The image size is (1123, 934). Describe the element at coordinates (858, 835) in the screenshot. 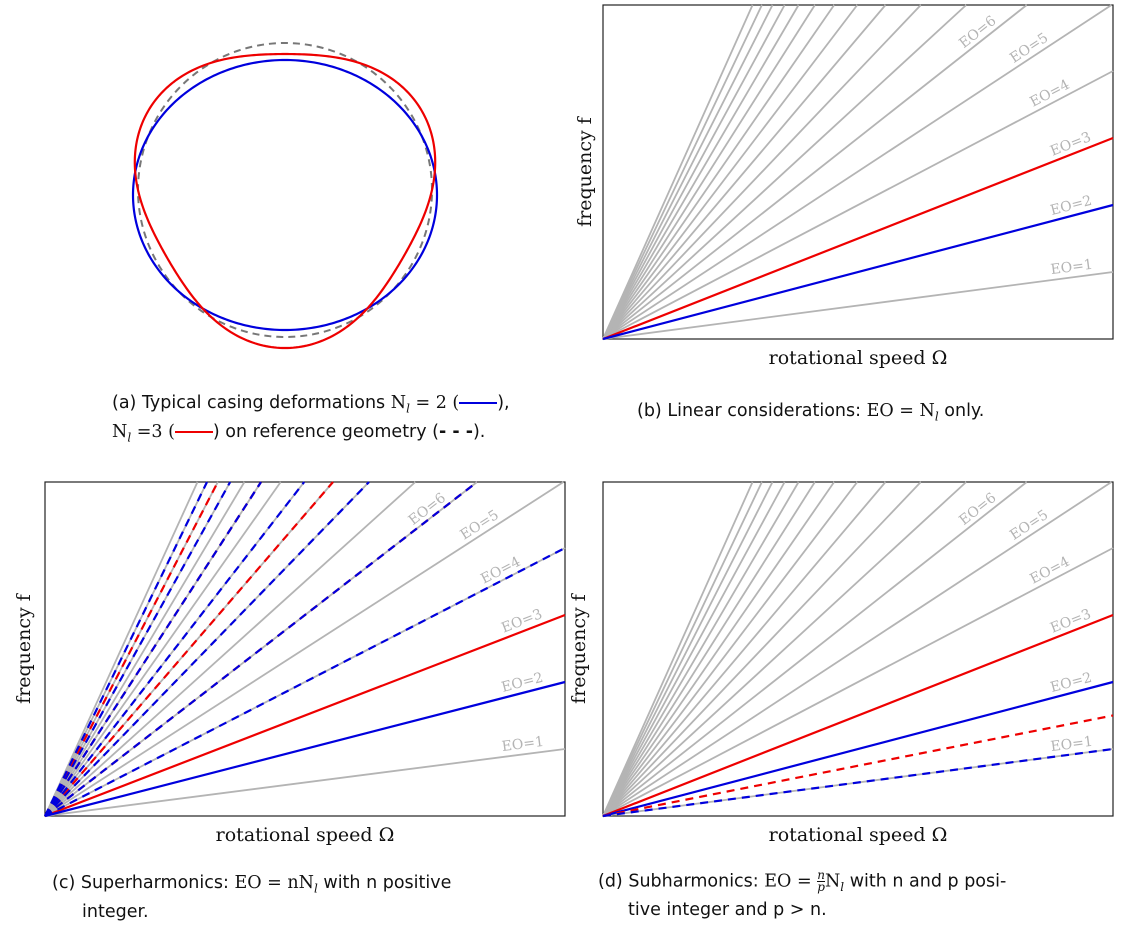

I see `panel-d-xlabel: rotational speed Ω` at that location.